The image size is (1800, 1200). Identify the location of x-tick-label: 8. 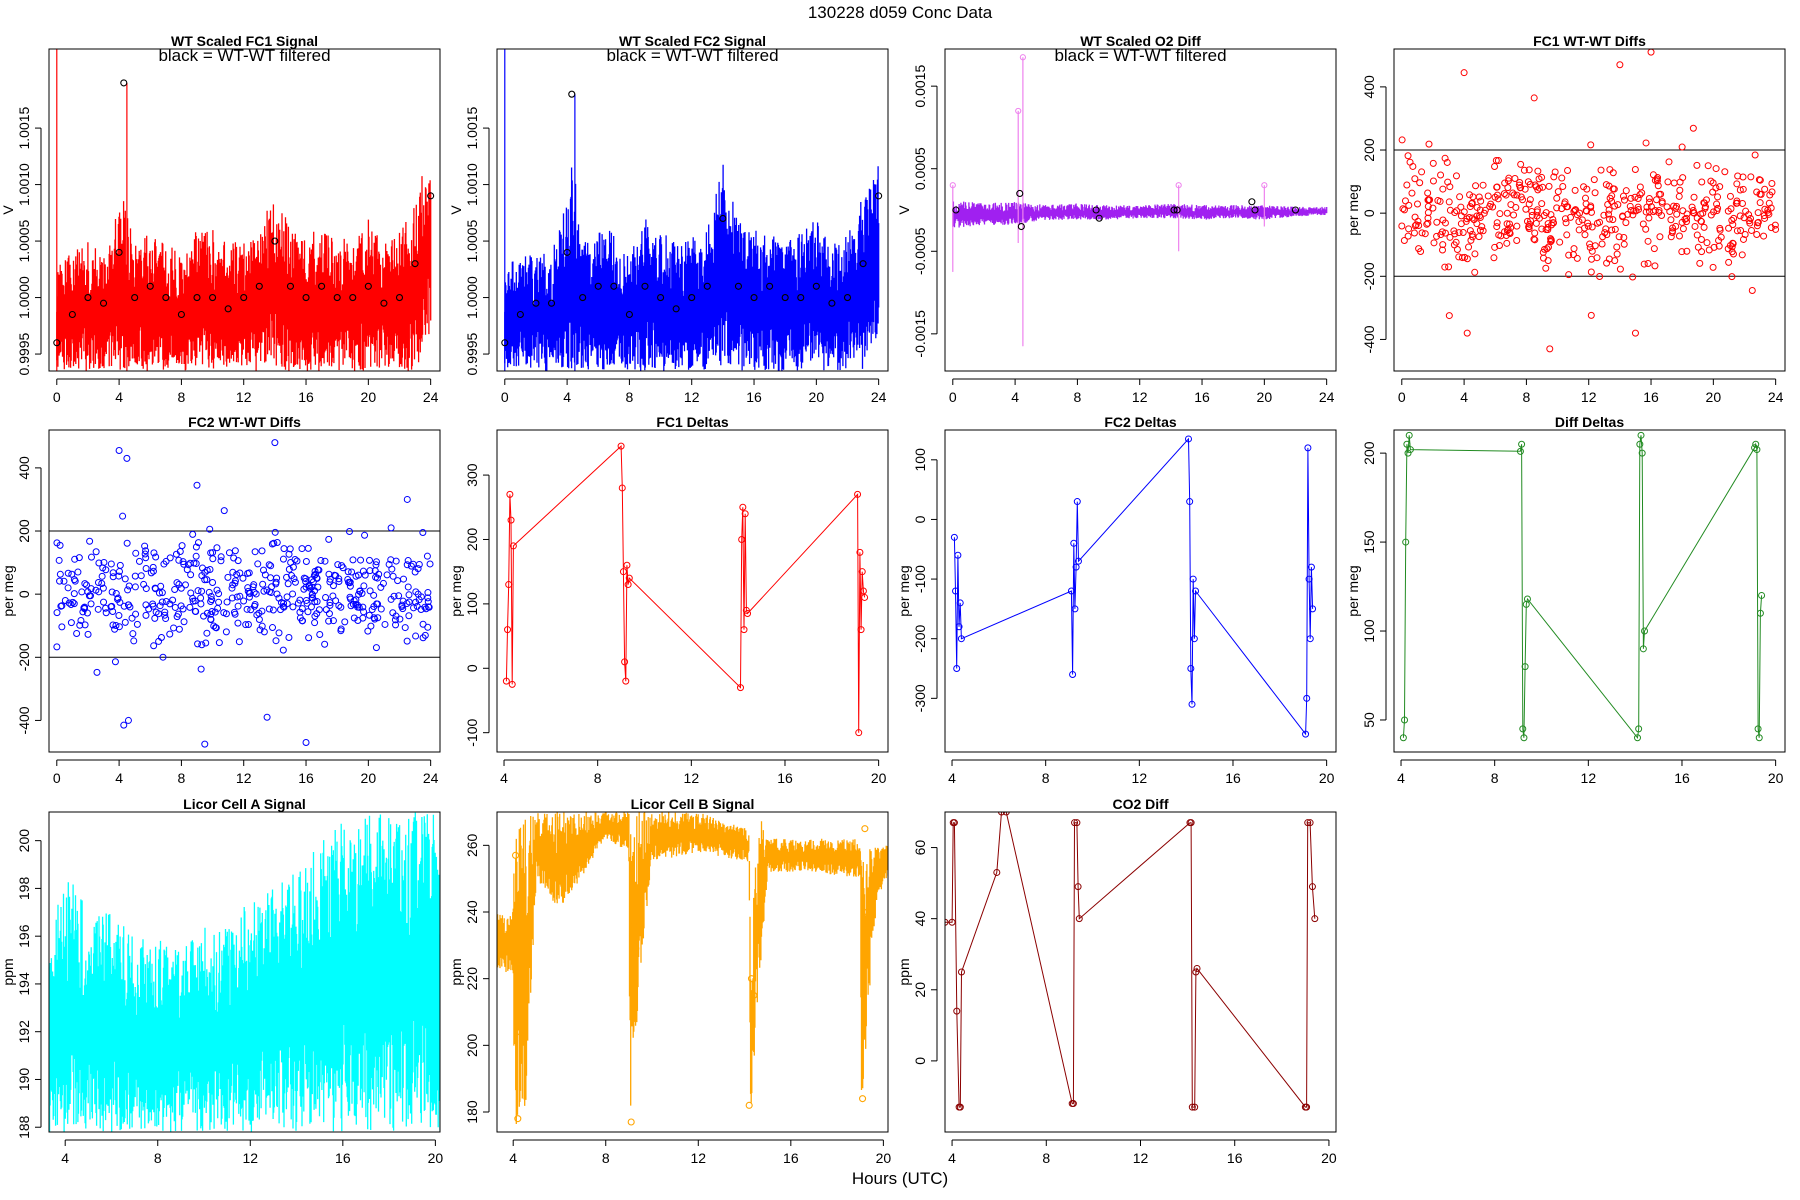
(1046, 1158).